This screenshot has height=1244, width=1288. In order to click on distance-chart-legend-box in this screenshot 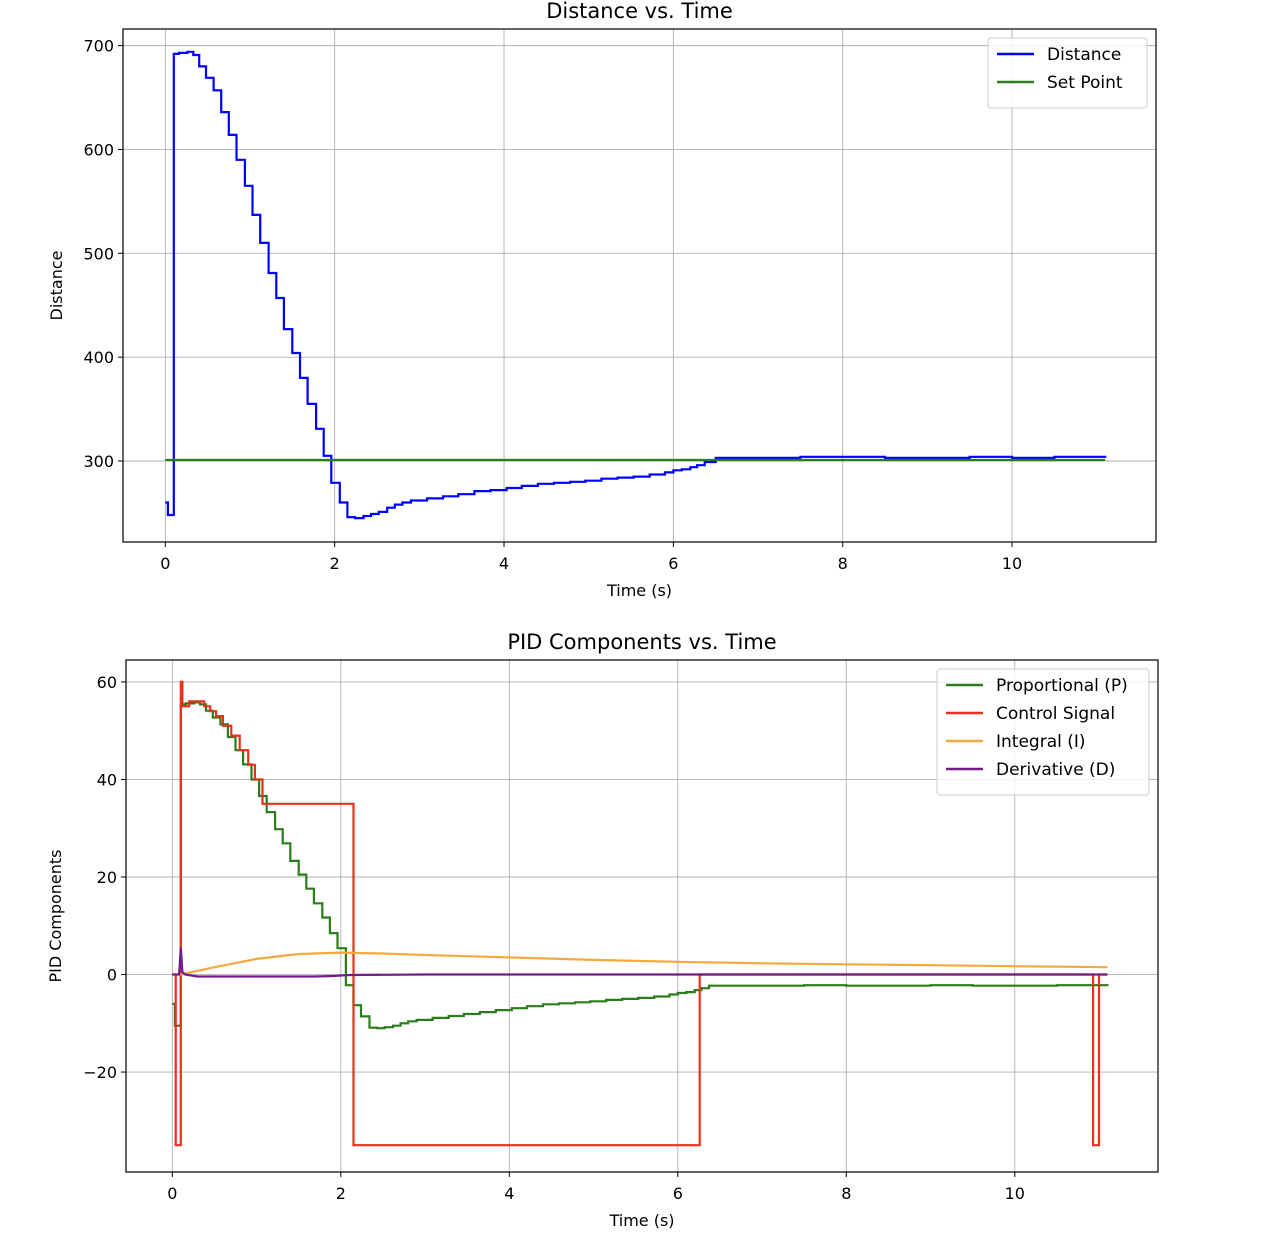, I will do `click(1067, 73)`.